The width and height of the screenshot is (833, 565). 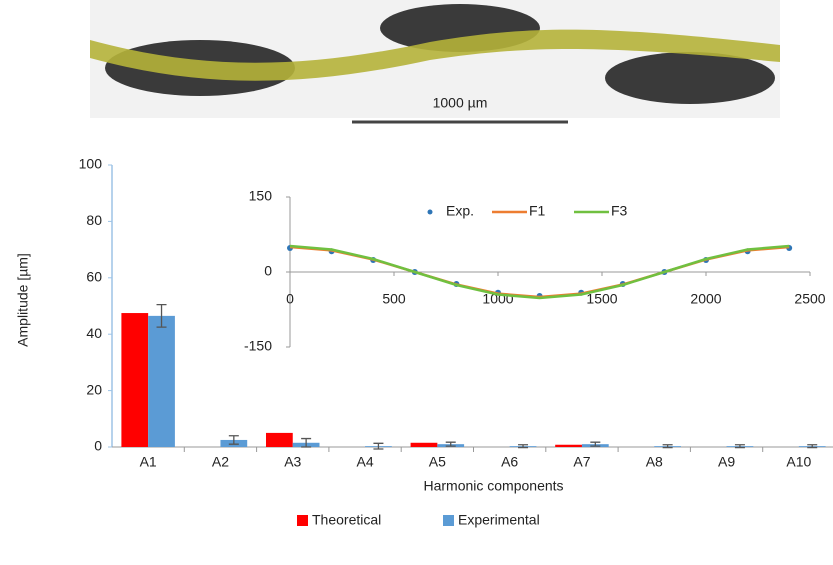 I want to click on x-tick-label: A7, so click(x=581, y=462).